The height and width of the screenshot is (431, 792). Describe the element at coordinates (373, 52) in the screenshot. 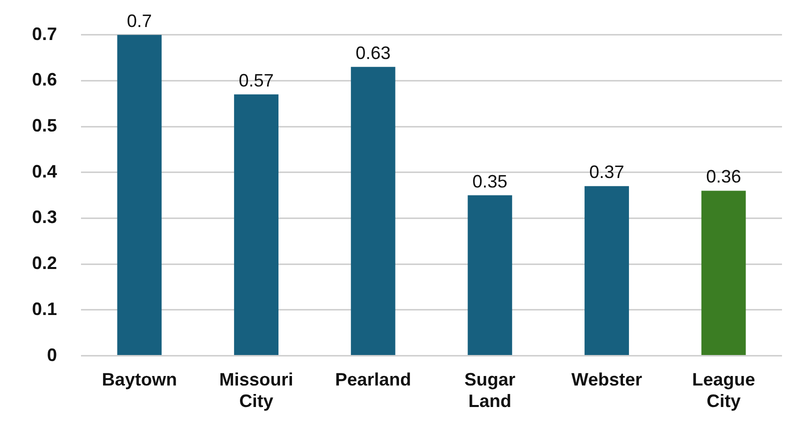

I see `data-label: 0.63` at that location.